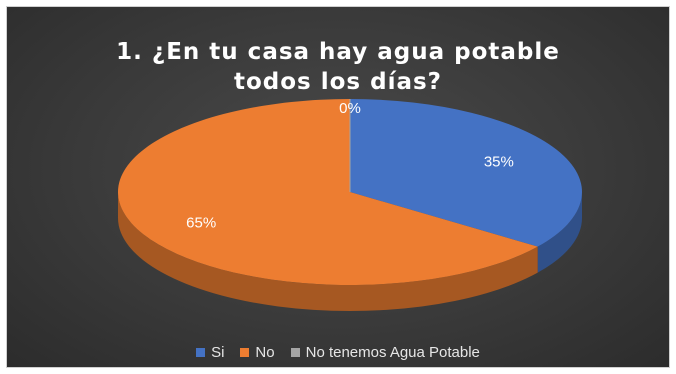 This screenshot has width=676, height=374. What do you see at coordinates (201, 222) in the screenshot?
I see `data-label-no: 65%` at bounding box center [201, 222].